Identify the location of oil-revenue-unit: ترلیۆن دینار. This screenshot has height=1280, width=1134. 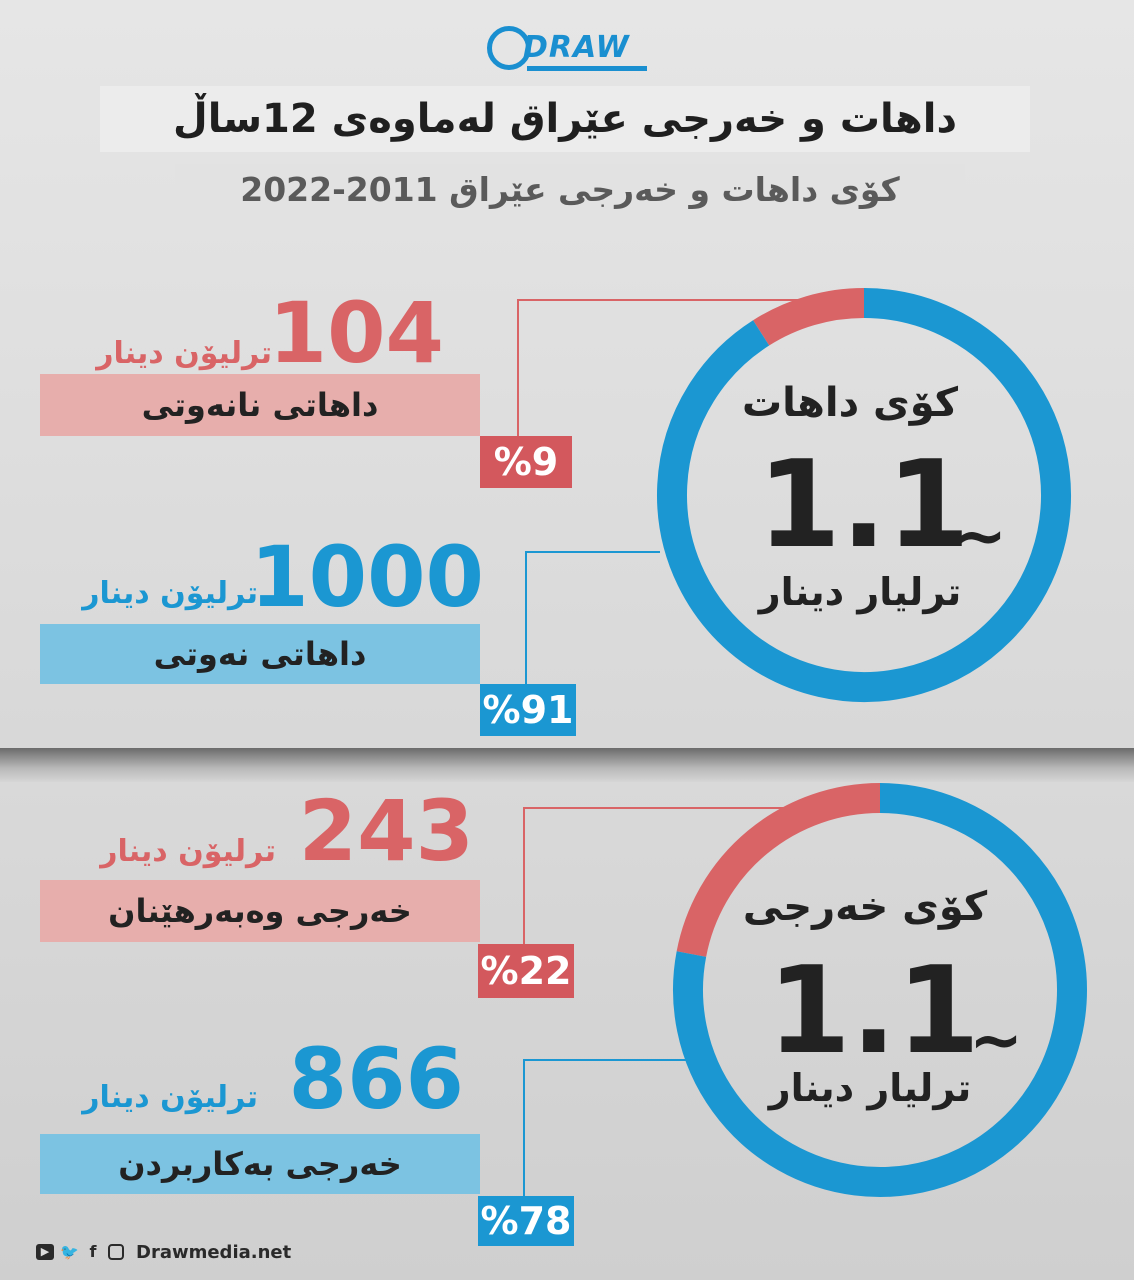
(170, 593).